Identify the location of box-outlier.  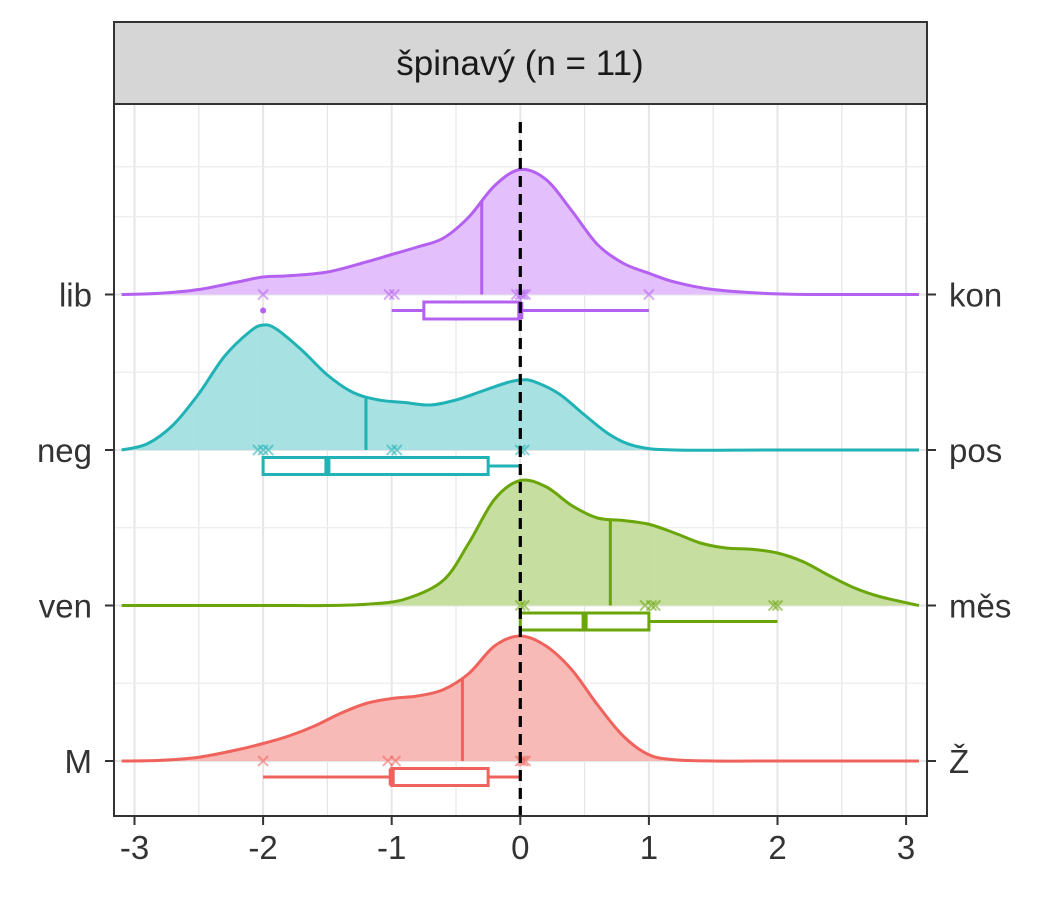
(263, 310).